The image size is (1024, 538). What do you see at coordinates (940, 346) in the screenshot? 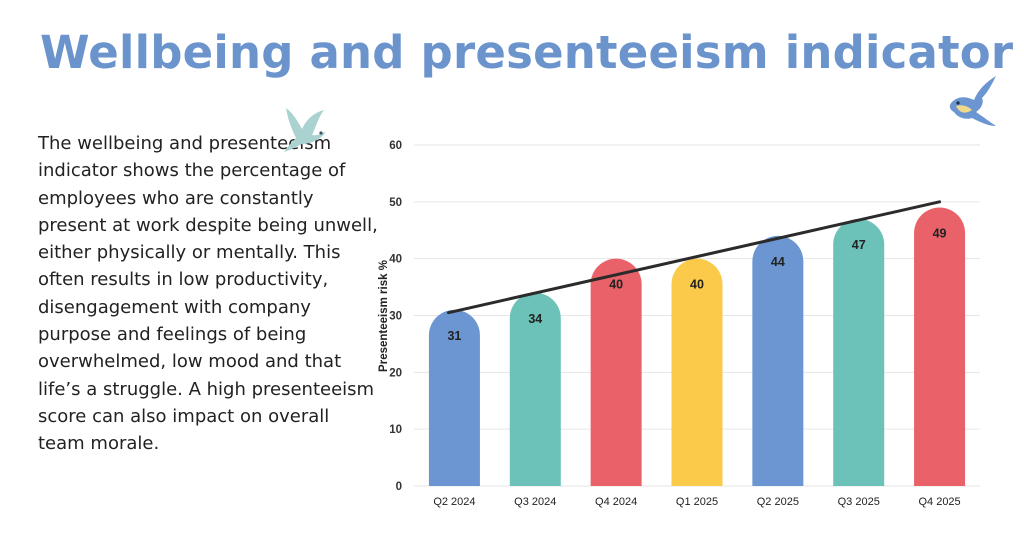
I see `bar-q4-2025` at bounding box center [940, 346].